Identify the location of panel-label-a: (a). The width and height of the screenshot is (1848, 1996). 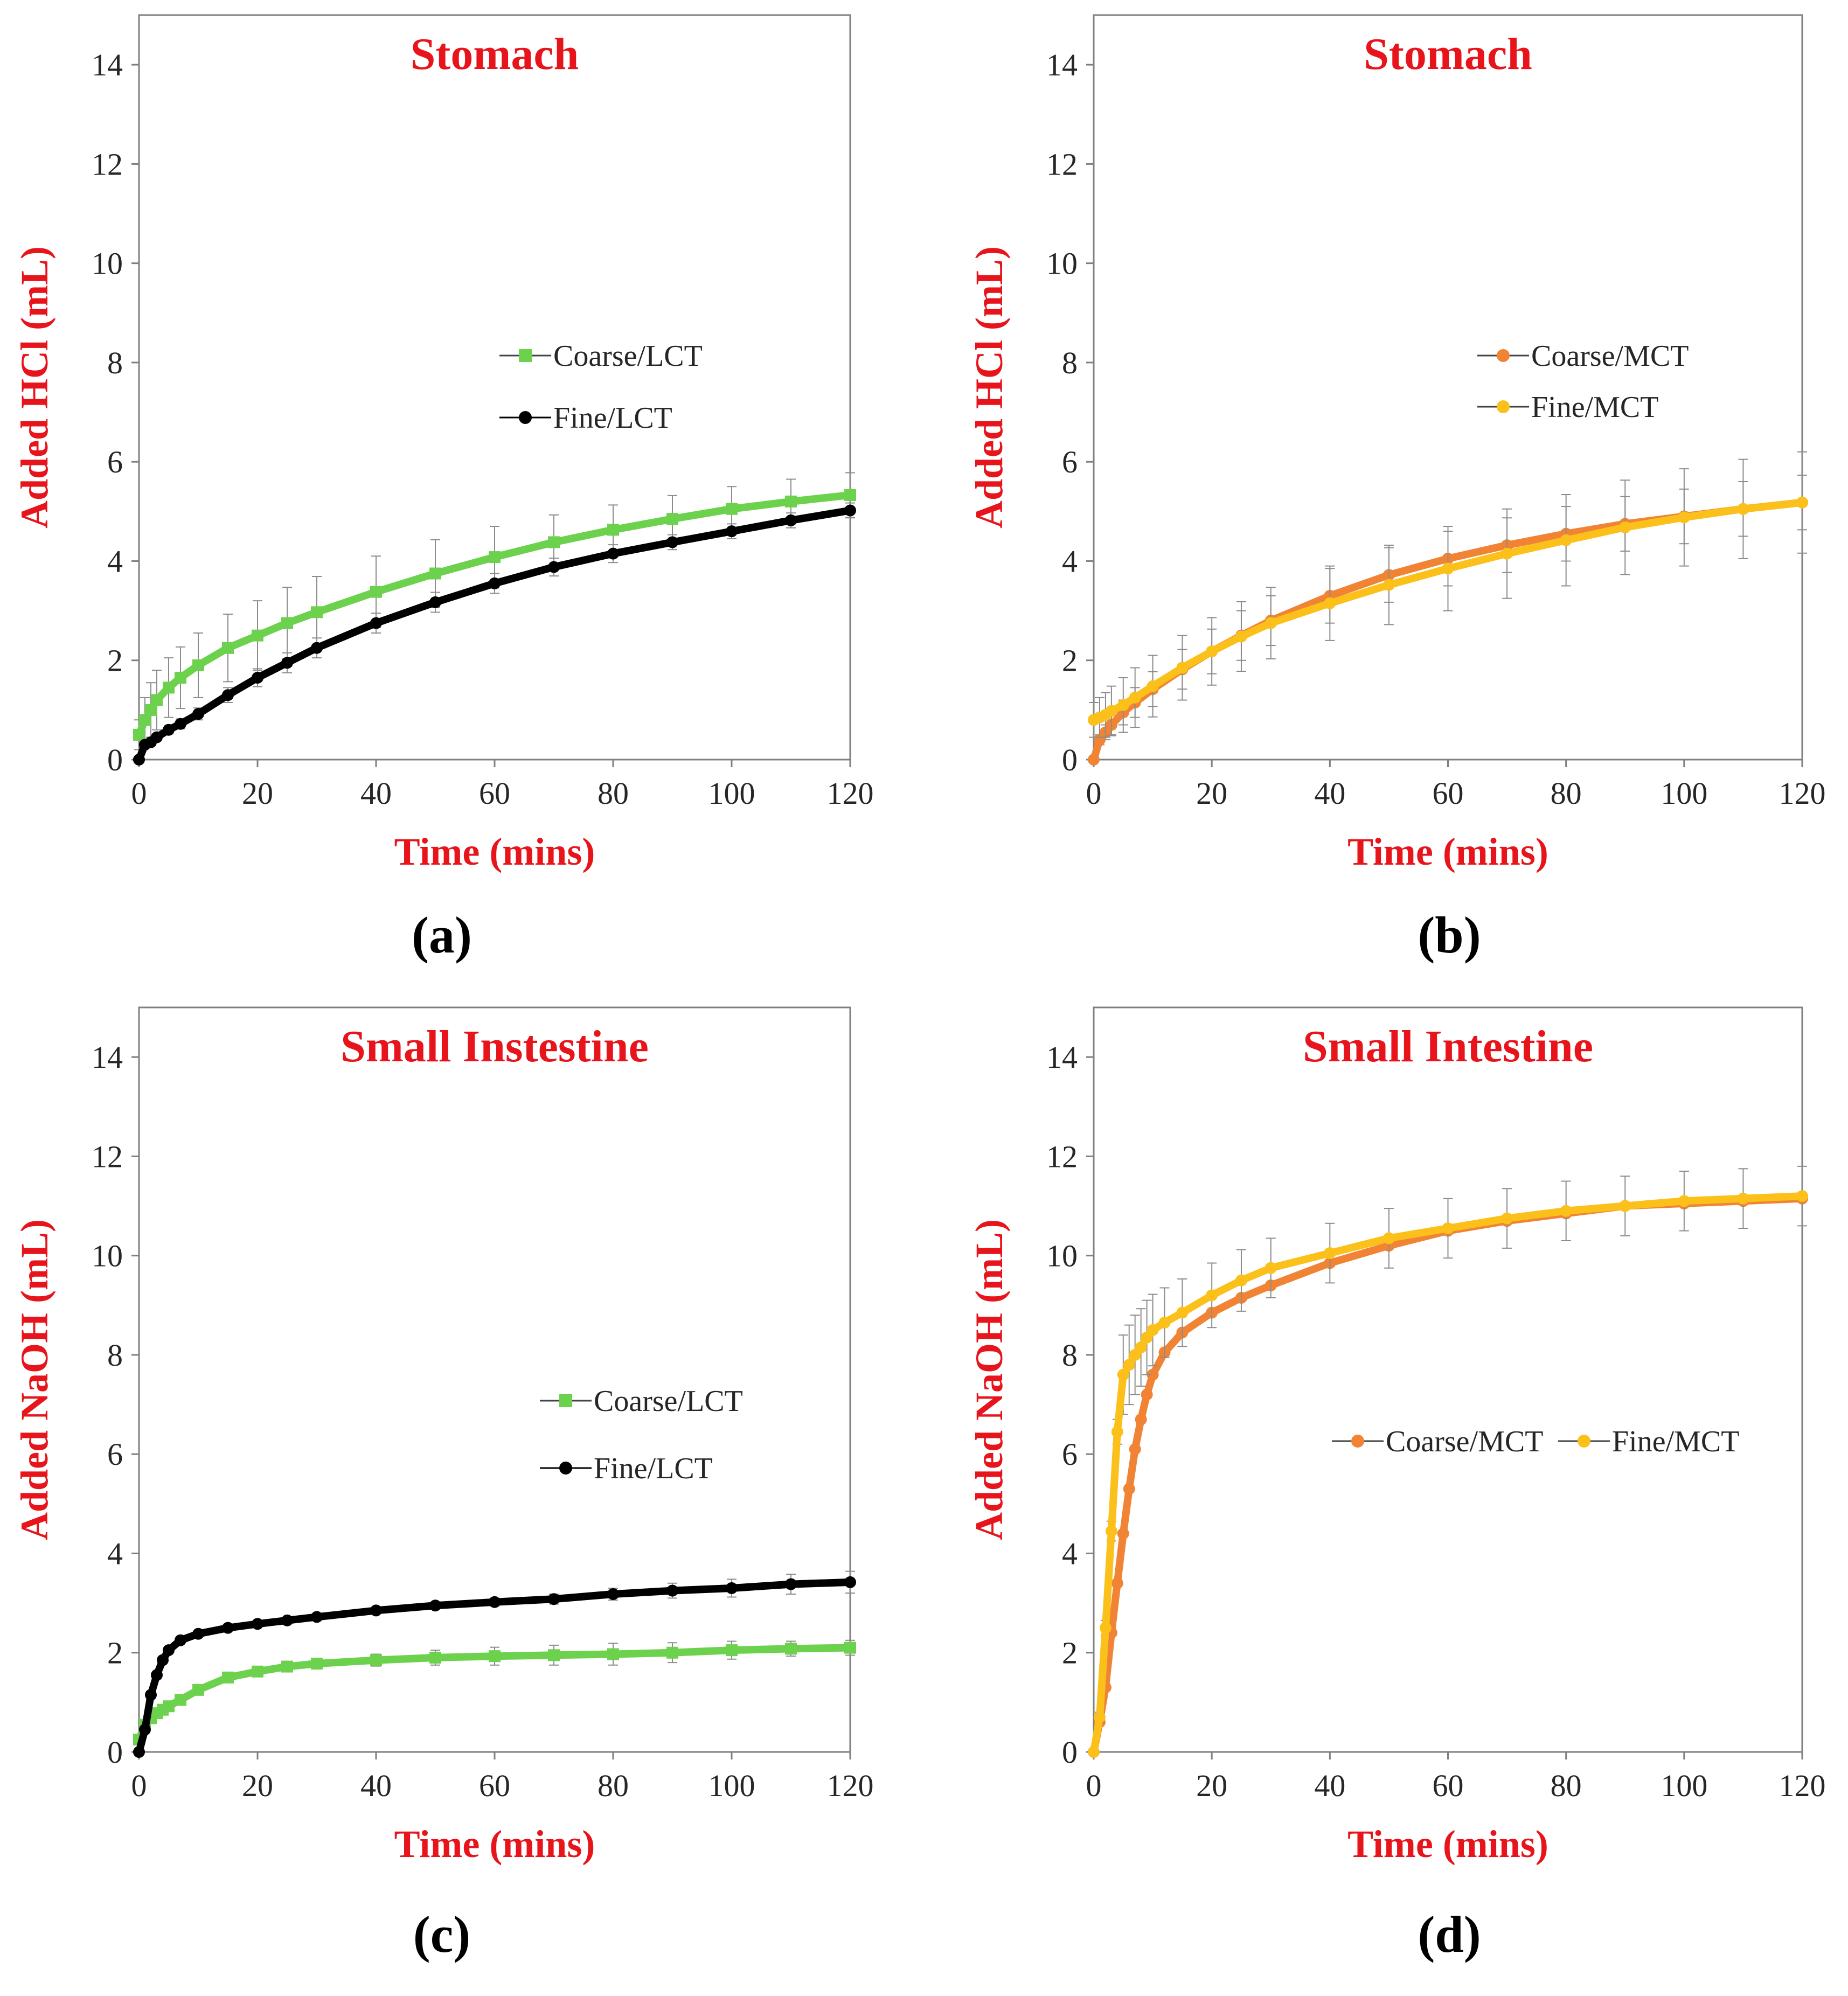
(442, 935).